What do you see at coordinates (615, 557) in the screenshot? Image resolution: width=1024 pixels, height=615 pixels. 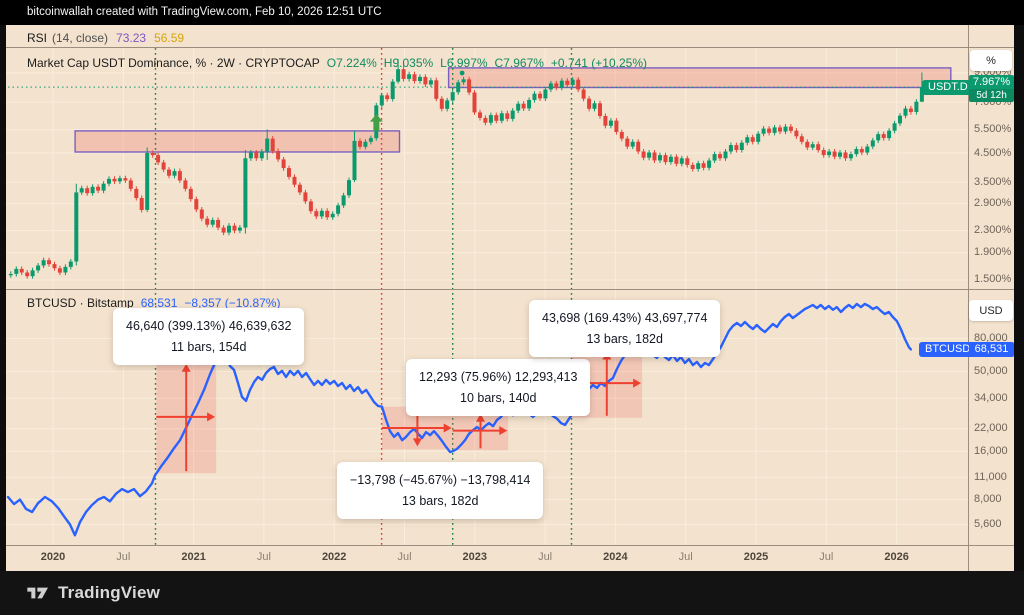 I see `x-axis-tick: 2024` at bounding box center [615, 557].